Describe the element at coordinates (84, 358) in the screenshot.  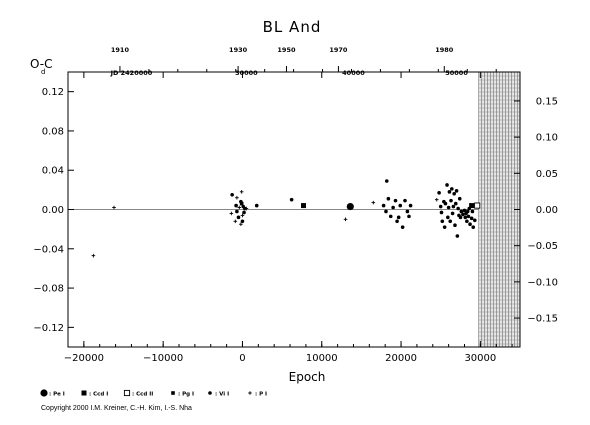
I see `x-tick-label: −20000` at that location.